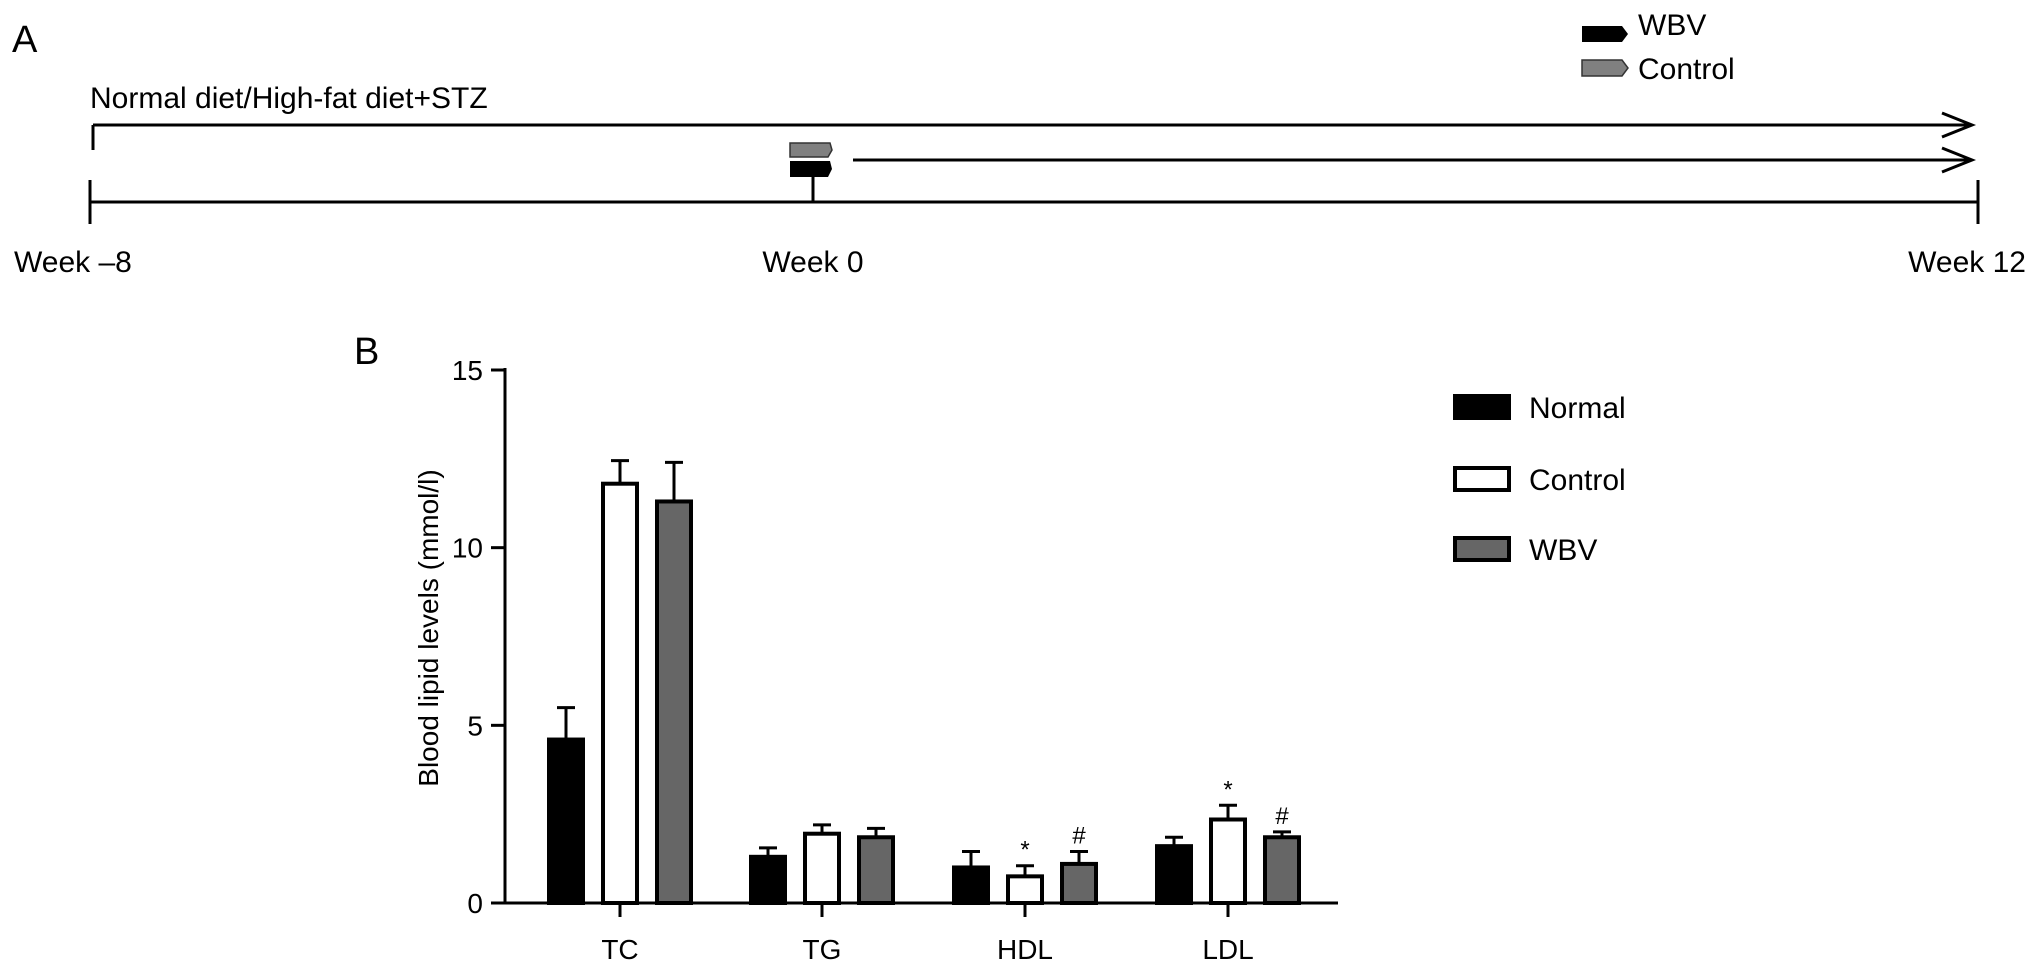 The image size is (2032, 976). What do you see at coordinates (822, 949) in the screenshot?
I see `x-tick-label: TG` at bounding box center [822, 949].